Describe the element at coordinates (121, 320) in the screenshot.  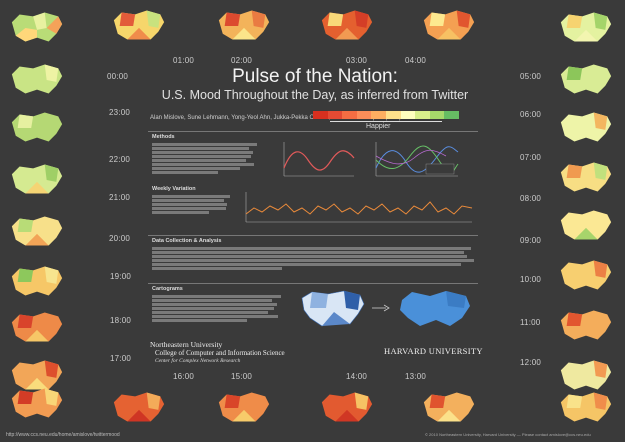
I see `hour-label-1800: 18:00` at that location.